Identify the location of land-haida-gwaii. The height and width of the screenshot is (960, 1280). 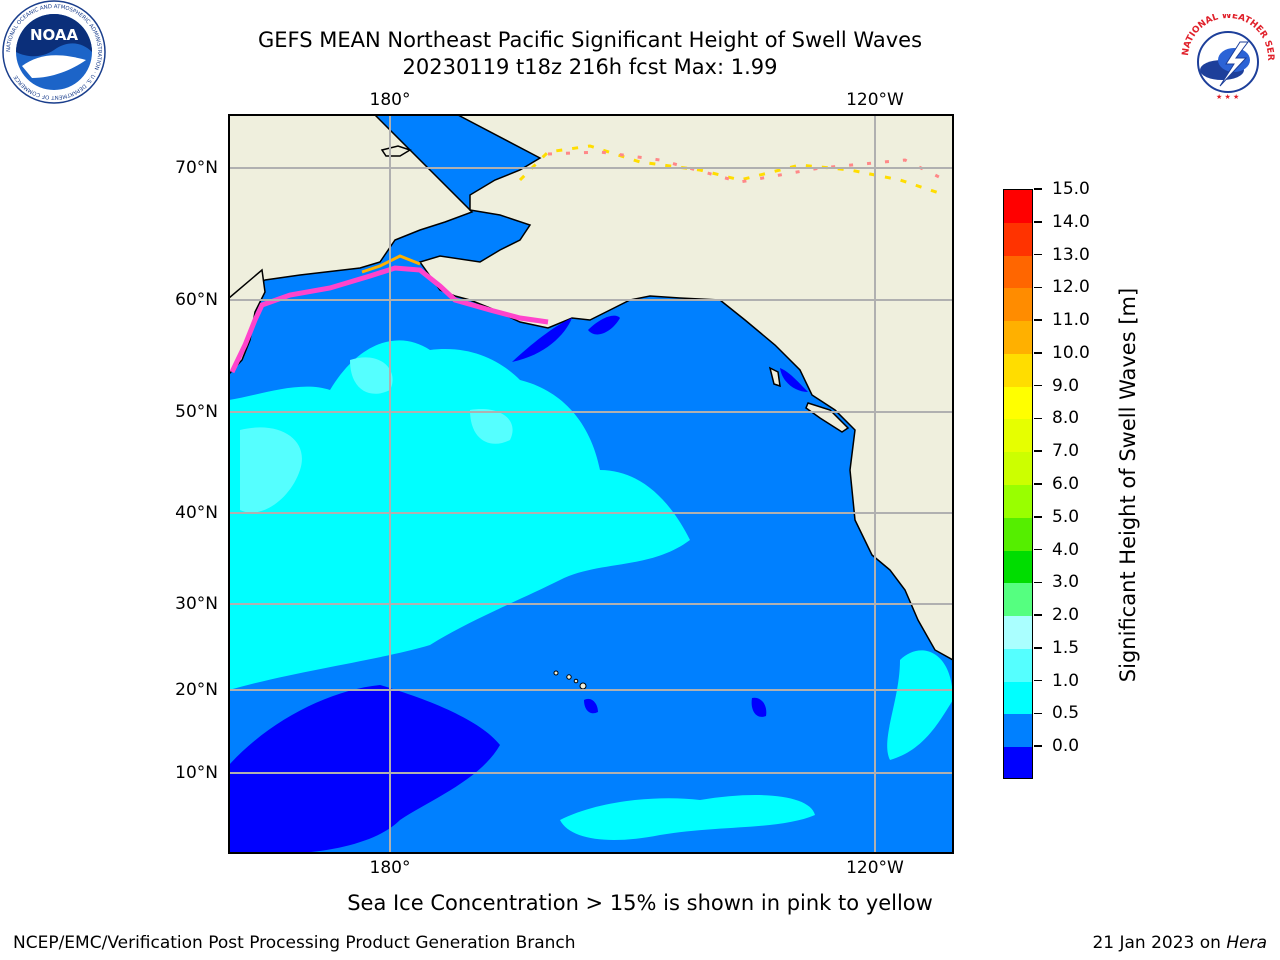
(774, 377).